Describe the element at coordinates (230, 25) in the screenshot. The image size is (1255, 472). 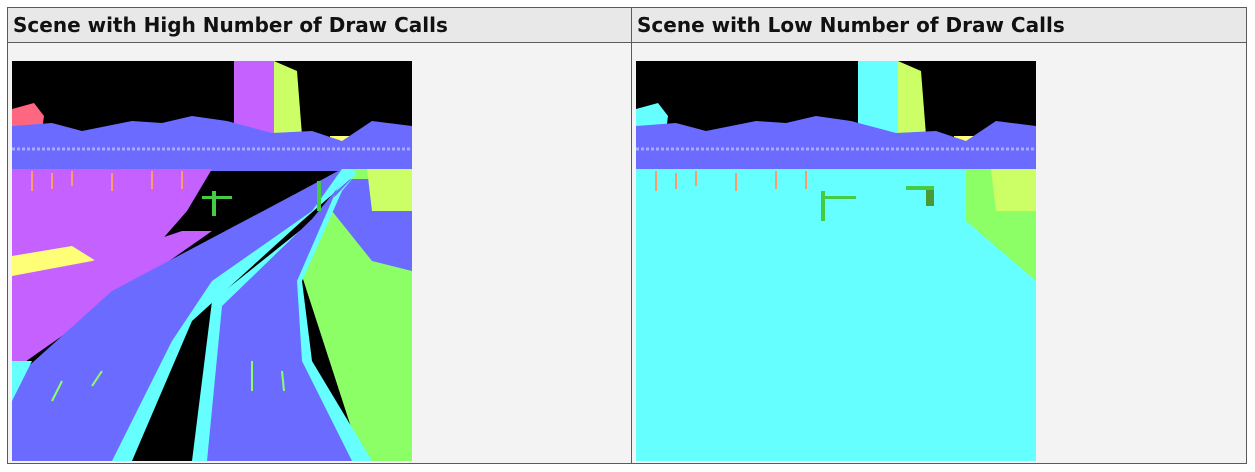
I see `header-high-draw-calls: Scene with High Number of Draw Calls` at that location.